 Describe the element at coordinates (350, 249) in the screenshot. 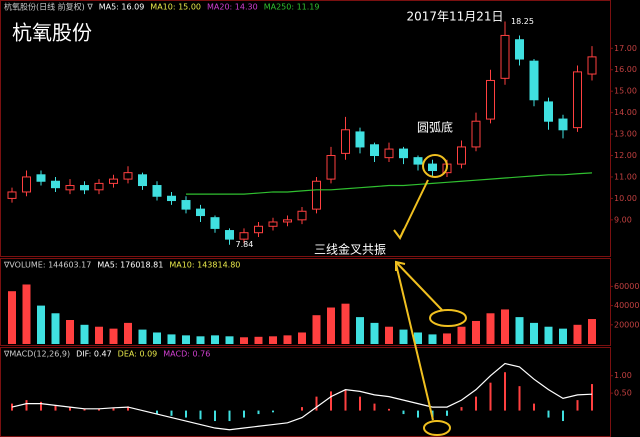

I see `resonance-annotation: 三线金叉共振` at that location.